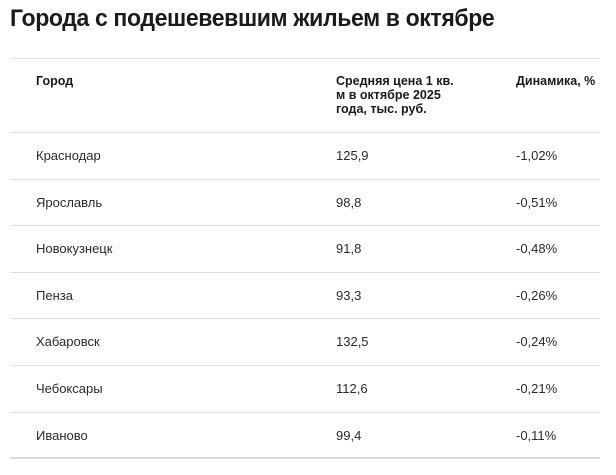  What do you see at coordinates (556, 81) in the screenshot?
I see `header-change: Динамика, %` at bounding box center [556, 81].